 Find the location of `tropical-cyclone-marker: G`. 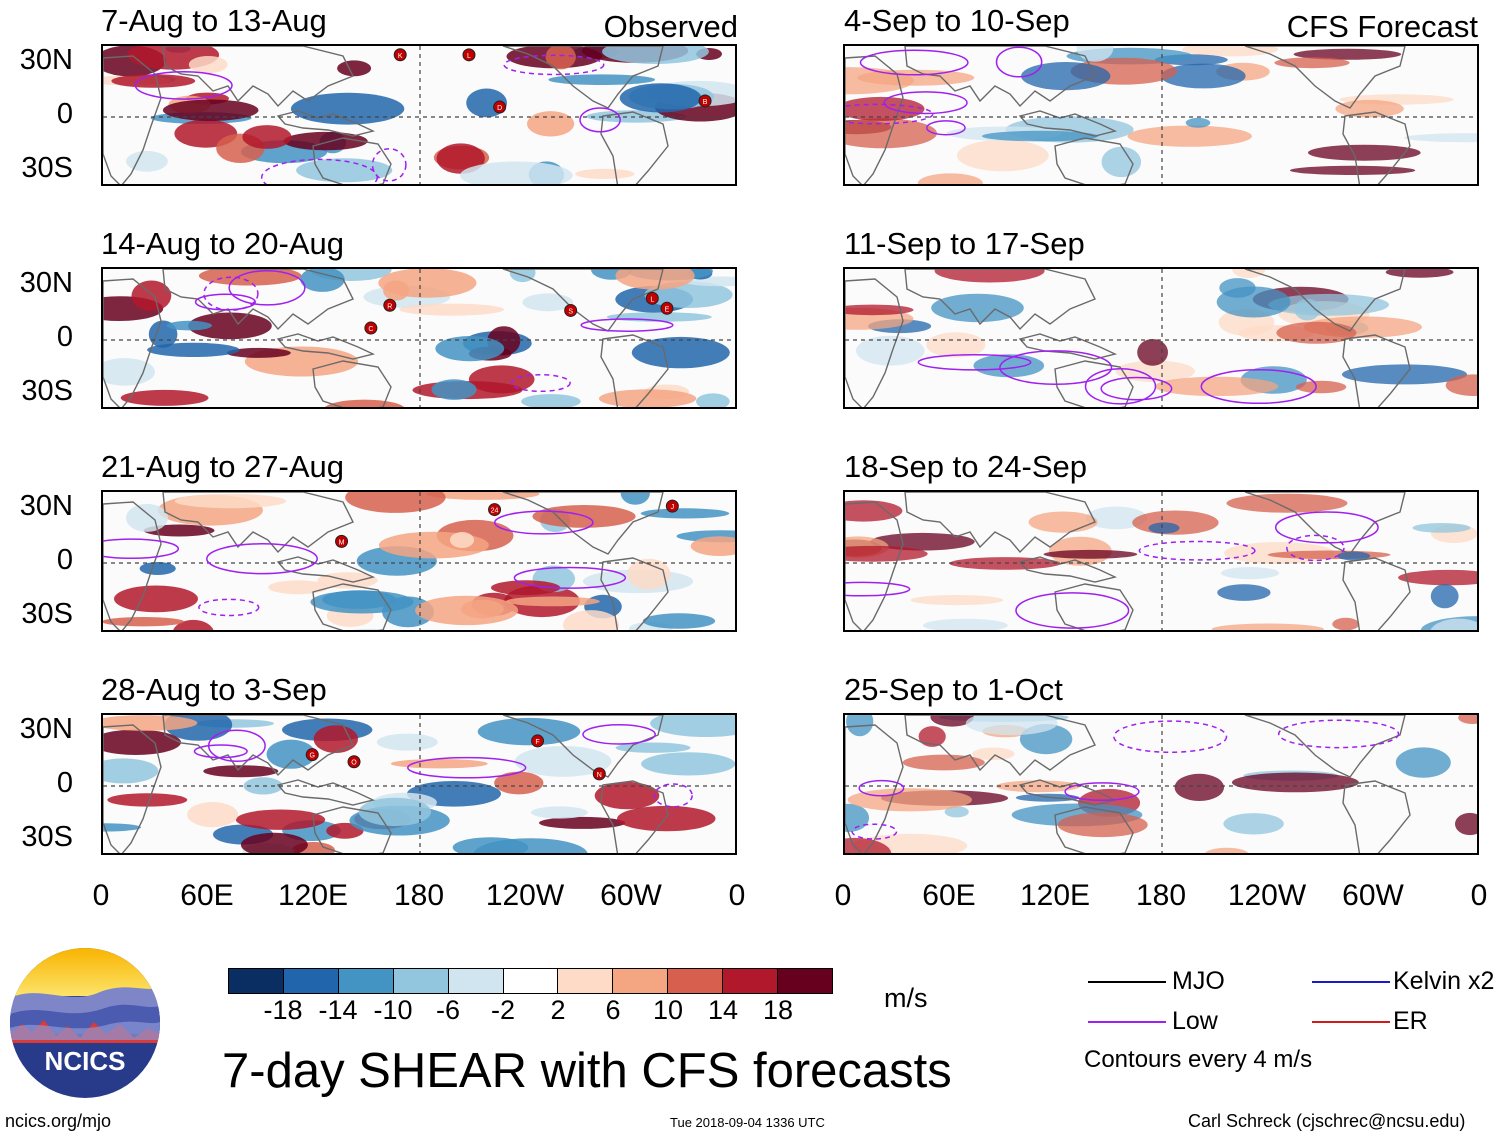

tropical-cyclone-marker: G is located at coordinates (312, 755).